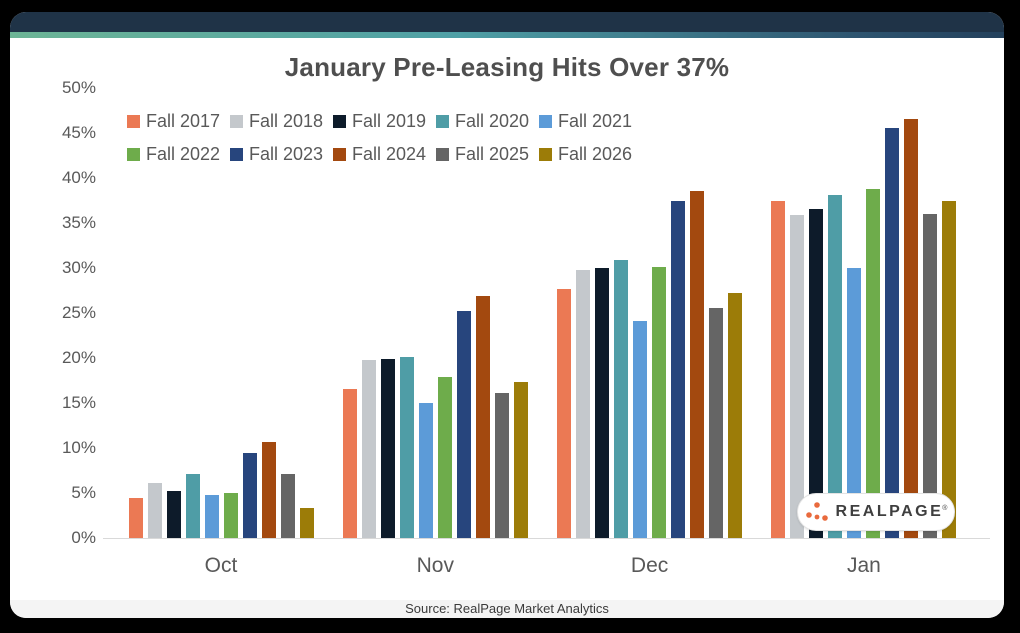 The height and width of the screenshot is (633, 1020). I want to click on bar-oct-fall-2023, so click(249, 495).